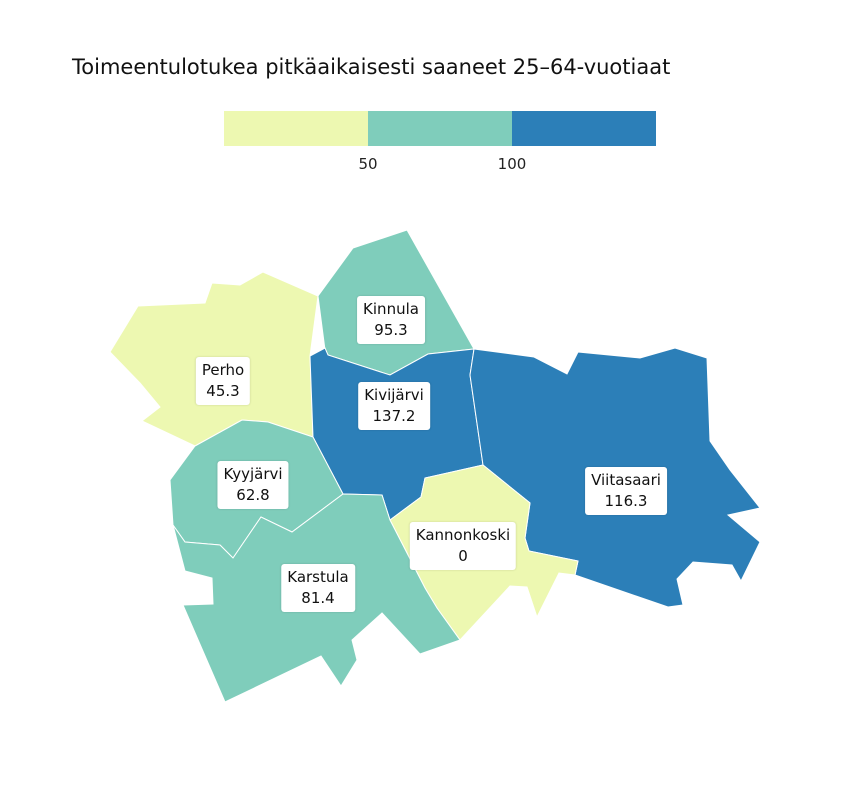 The height and width of the screenshot is (792, 864). What do you see at coordinates (584, 128) in the screenshot?
I see `legend-segment-high` at bounding box center [584, 128].